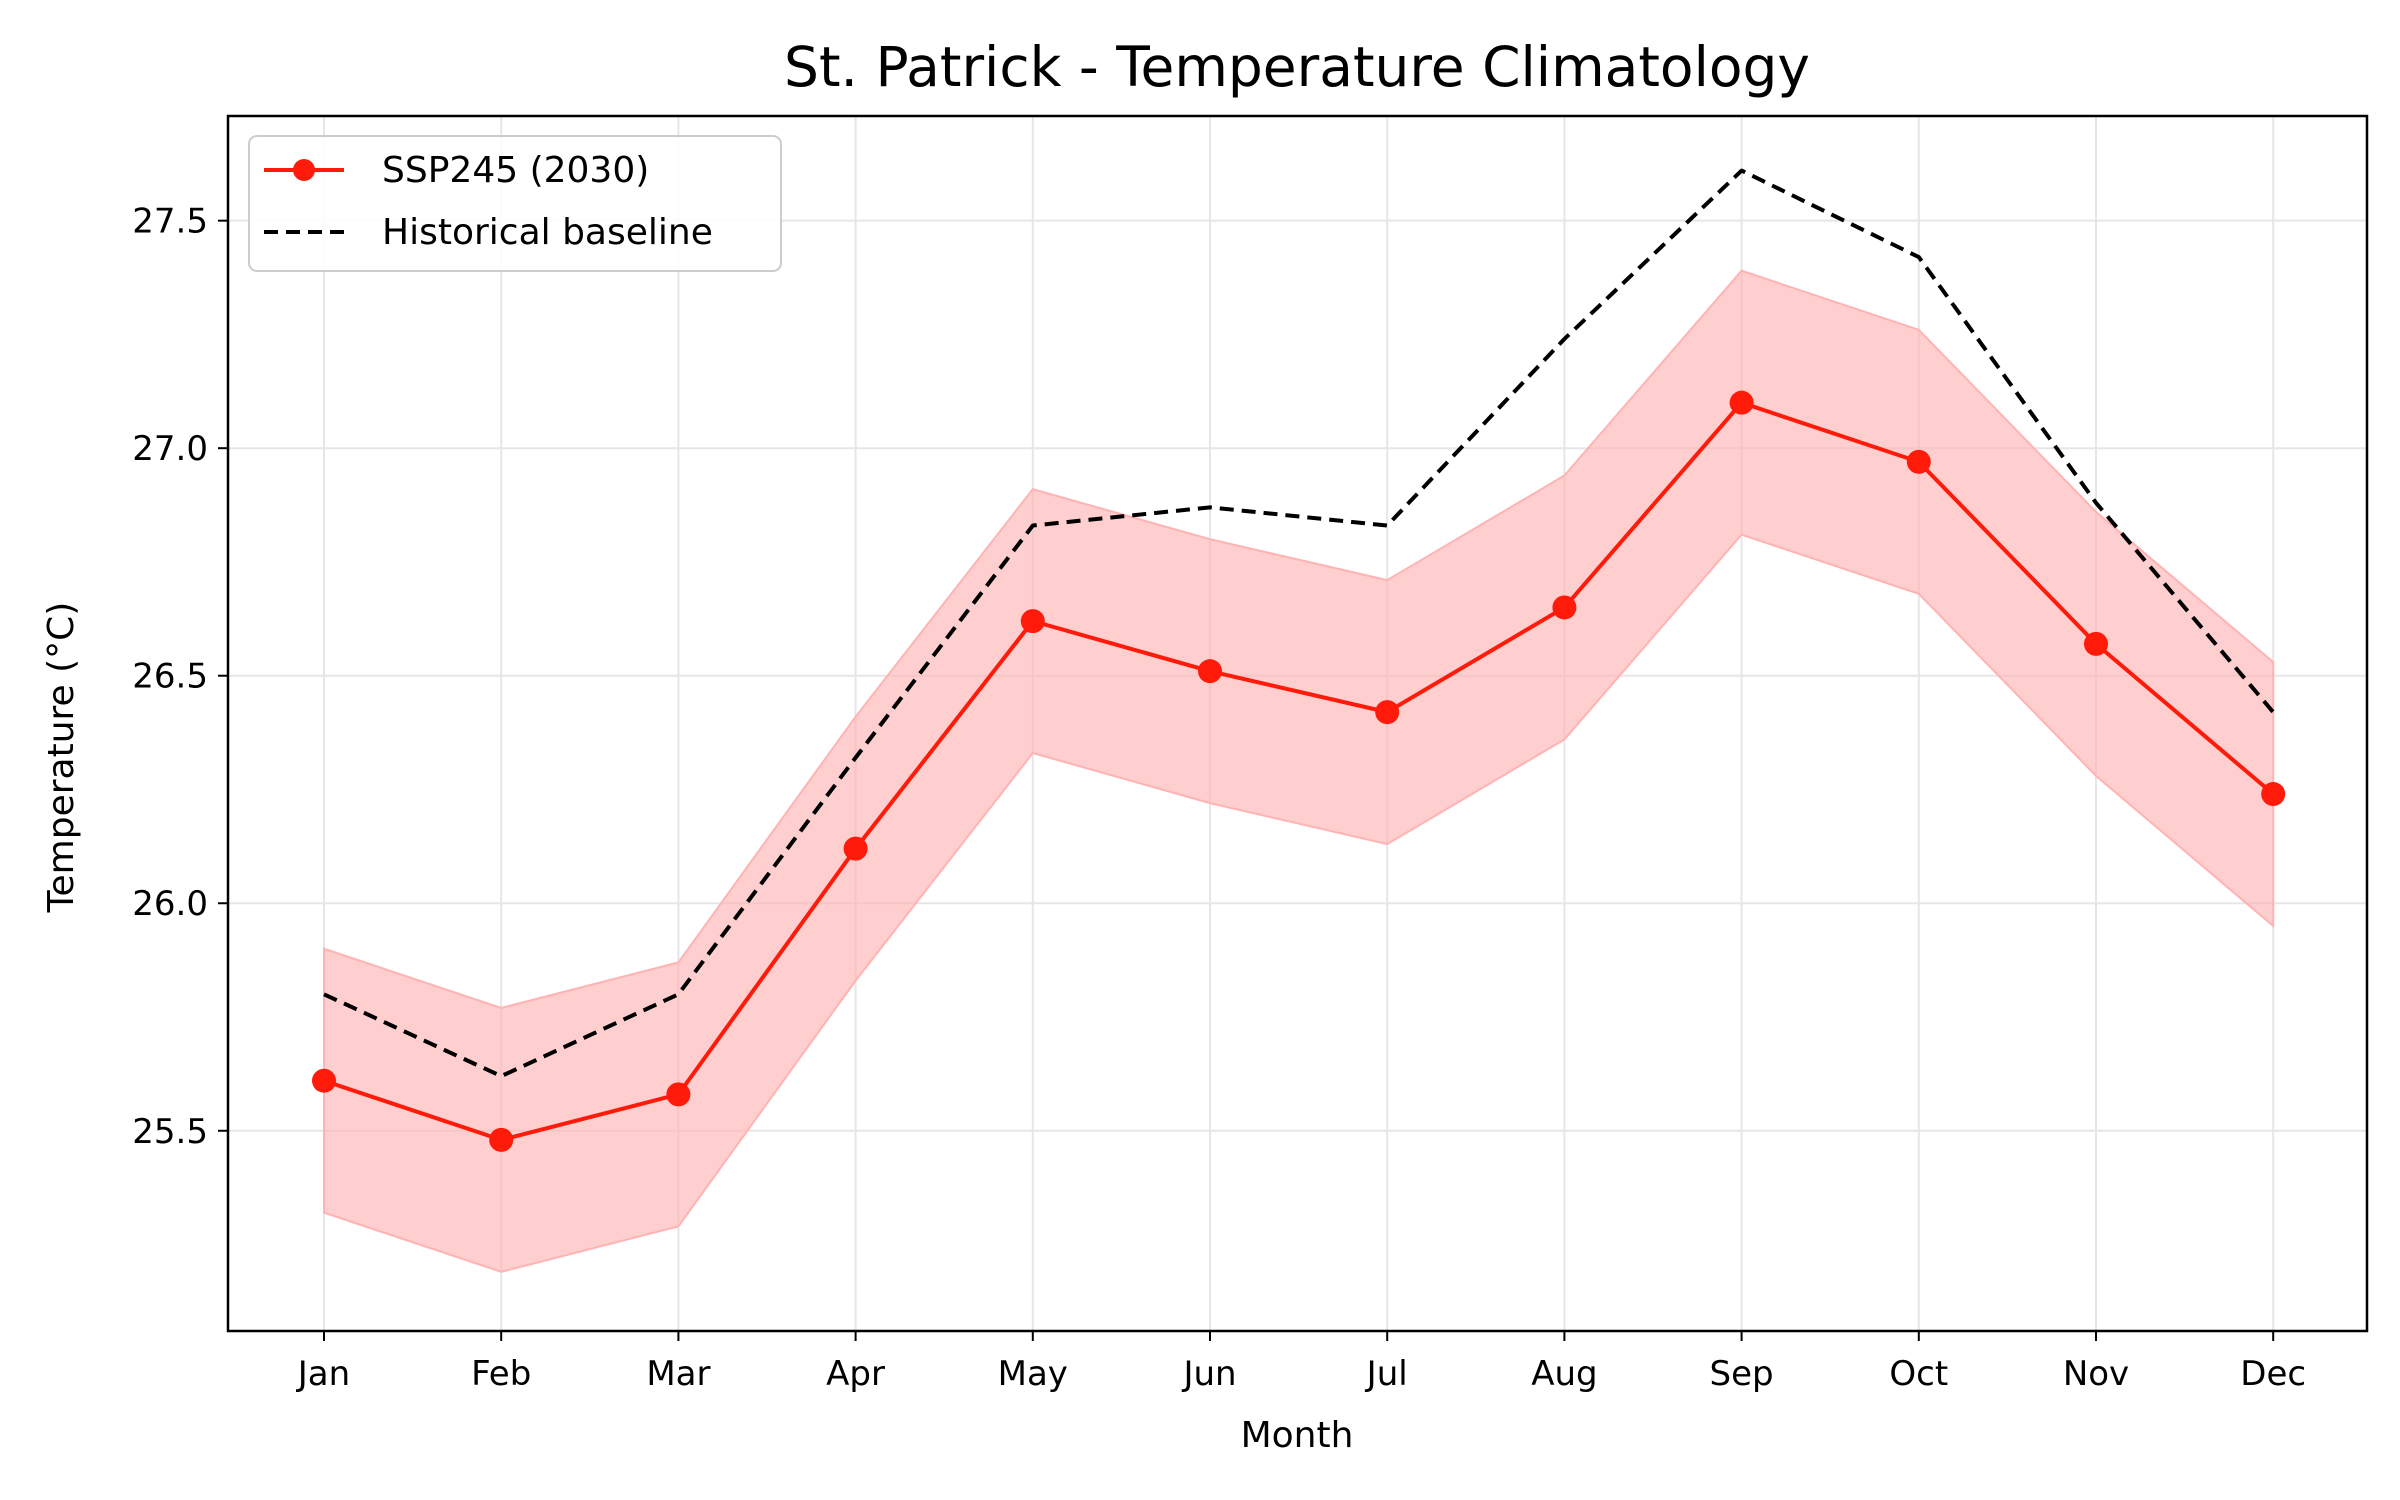 The height and width of the screenshot is (1500, 2400). What do you see at coordinates (501, 1374) in the screenshot?
I see `x-tick-label: Feb` at bounding box center [501, 1374].